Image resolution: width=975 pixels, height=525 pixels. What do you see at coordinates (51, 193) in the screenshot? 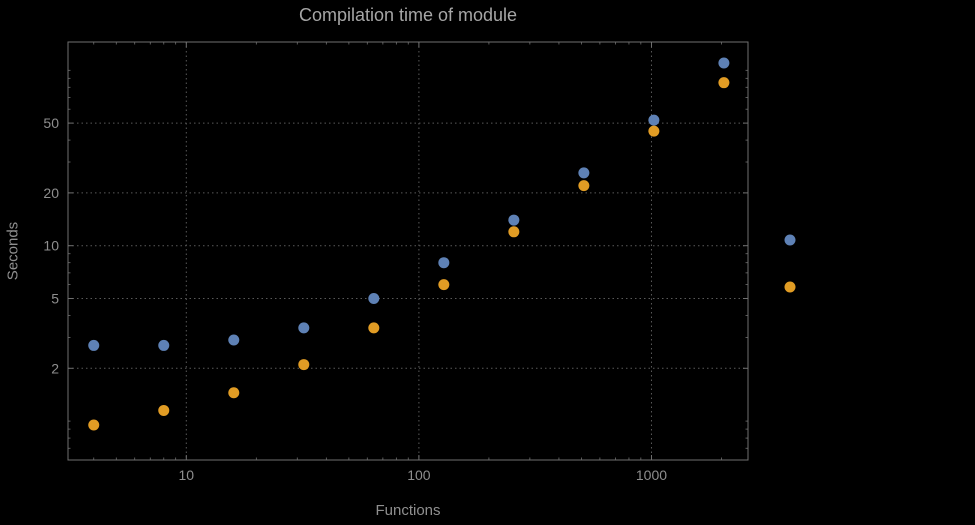
I see `y-tick-label: 20` at bounding box center [51, 193].